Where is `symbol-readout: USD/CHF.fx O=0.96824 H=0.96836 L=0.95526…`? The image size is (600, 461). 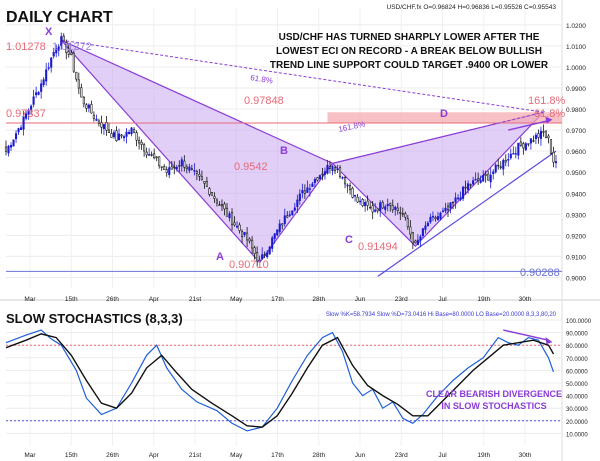
symbol-readout: USD/CHF.fx O=0.96824 H=0.96836 L=0.95526… is located at coordinates (472, 7).